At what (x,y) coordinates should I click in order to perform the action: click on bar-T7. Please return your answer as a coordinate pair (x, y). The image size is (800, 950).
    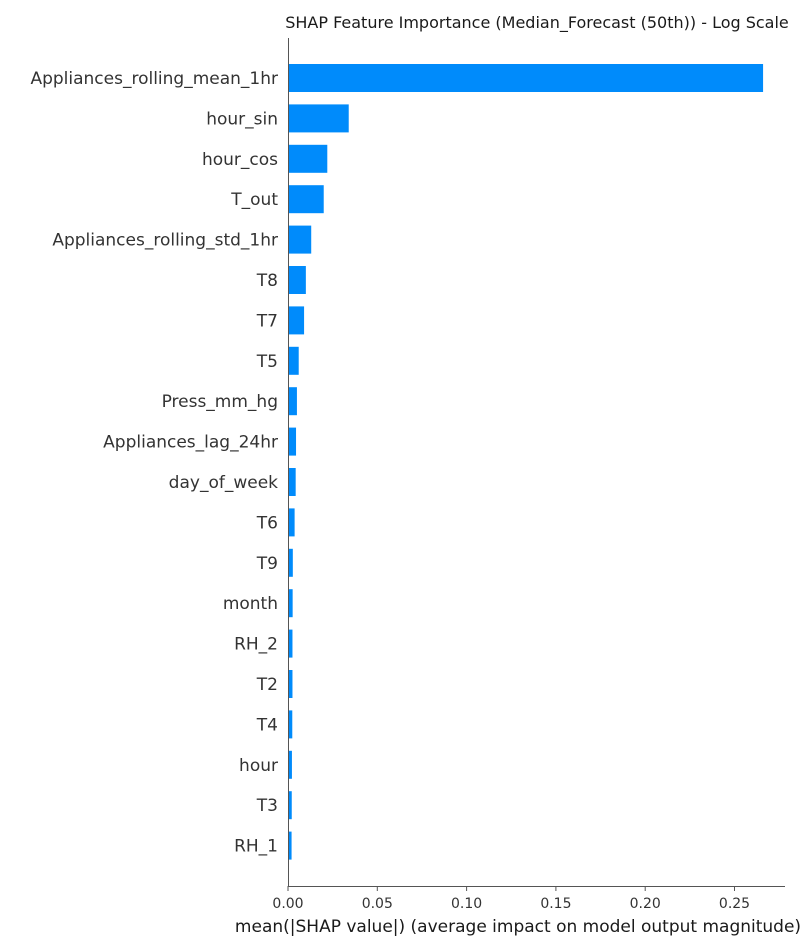
    Looking at the image, I should click on (296, 320).